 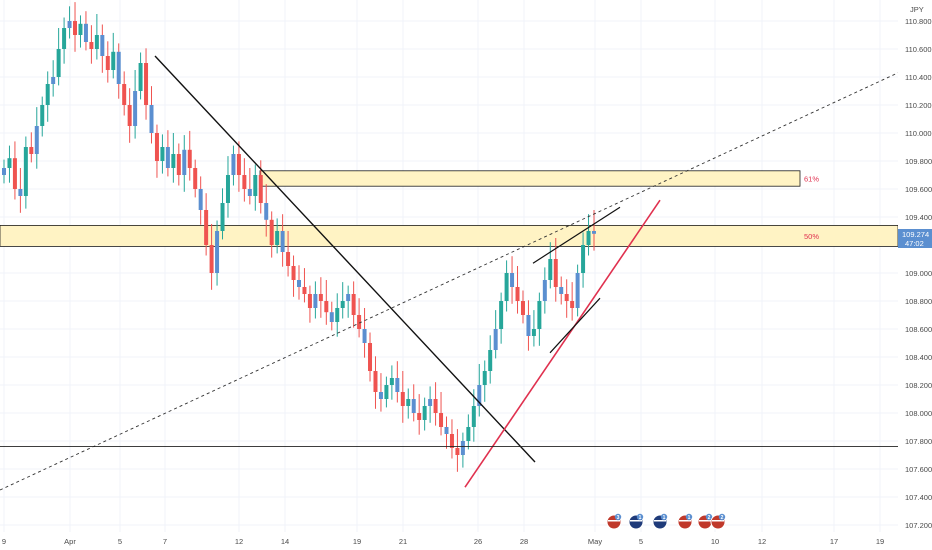 I want to click on time-tick-label: 28, so click(x=524, y=541).